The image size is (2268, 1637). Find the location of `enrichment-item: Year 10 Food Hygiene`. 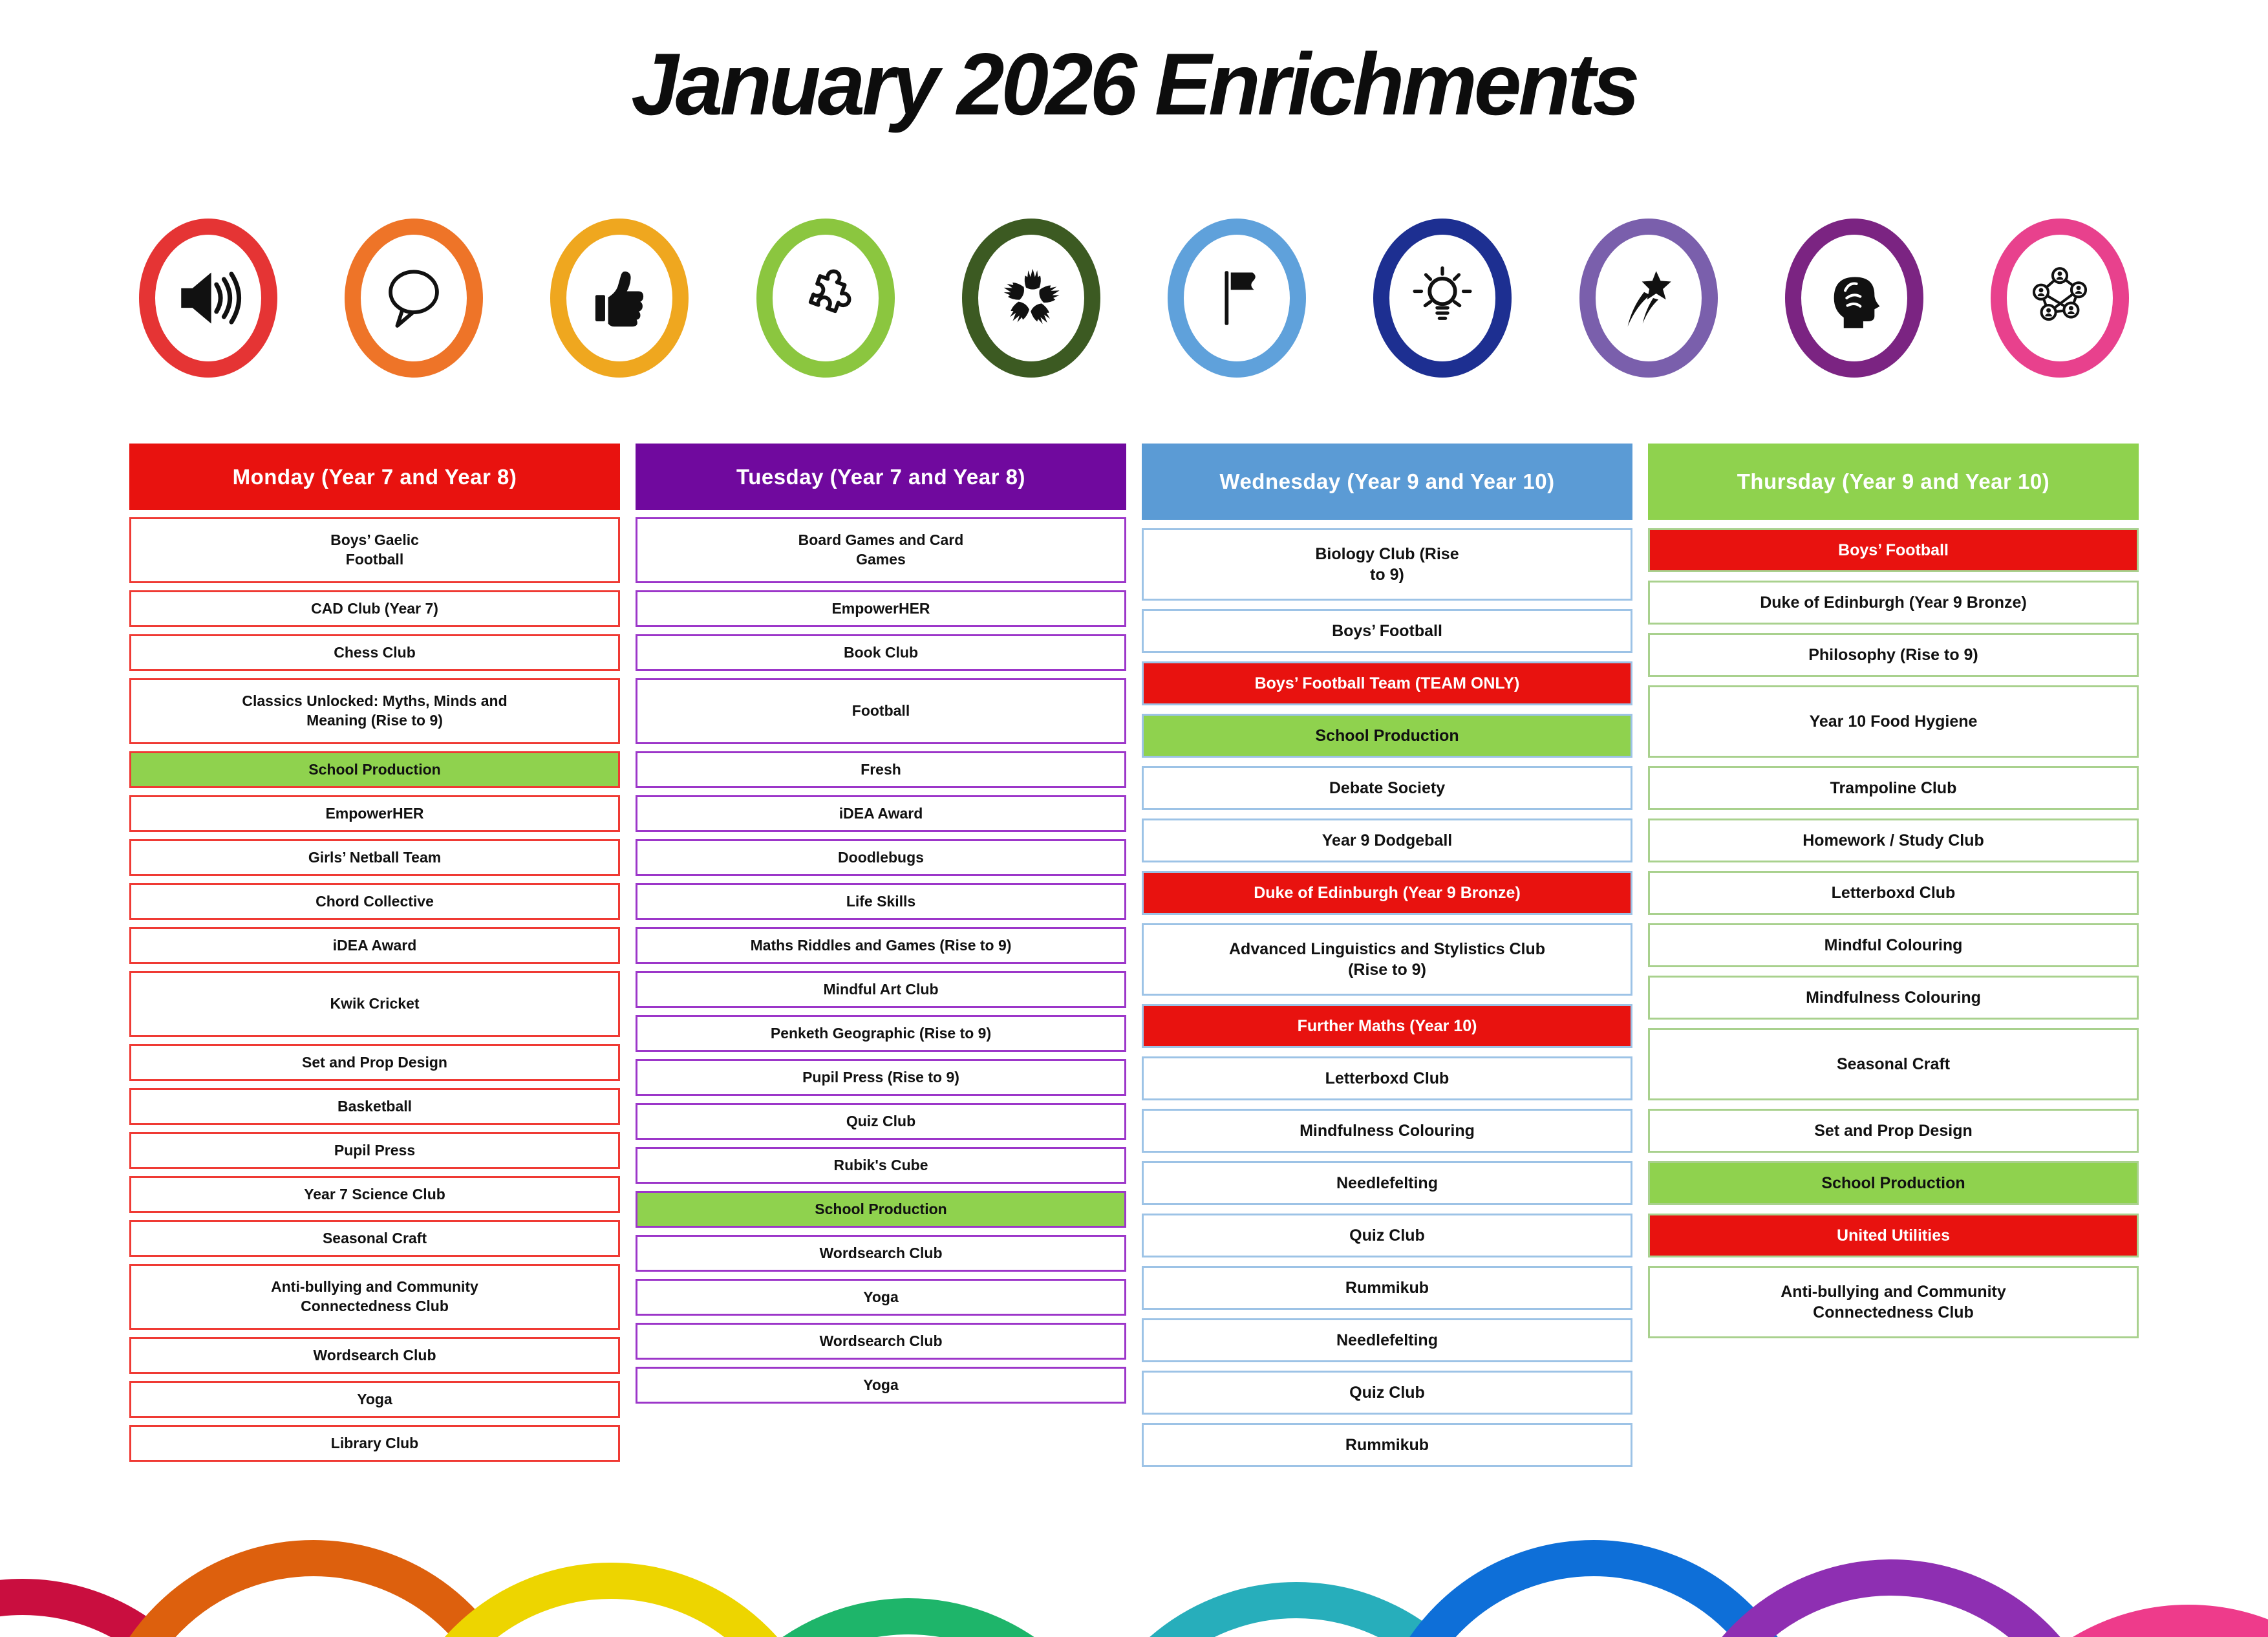

enrichment-item: Year 10 Food Hygiene is located at coordinates (1893, 721).